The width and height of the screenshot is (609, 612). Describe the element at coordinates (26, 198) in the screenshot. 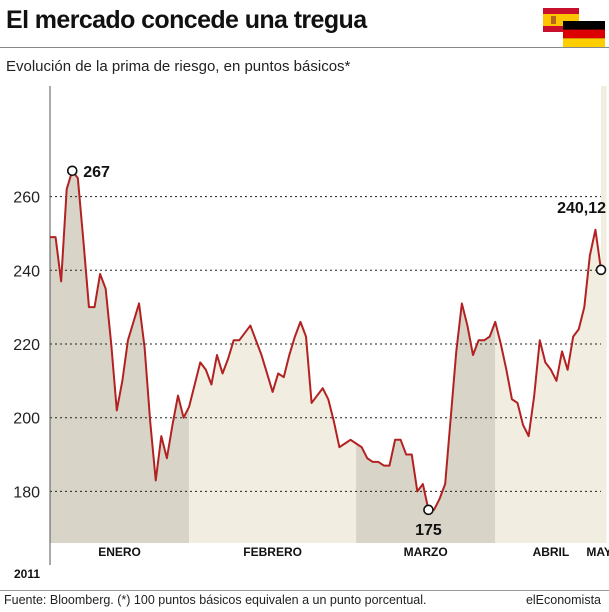

I see `y-tick-label-260: 260` at that location.